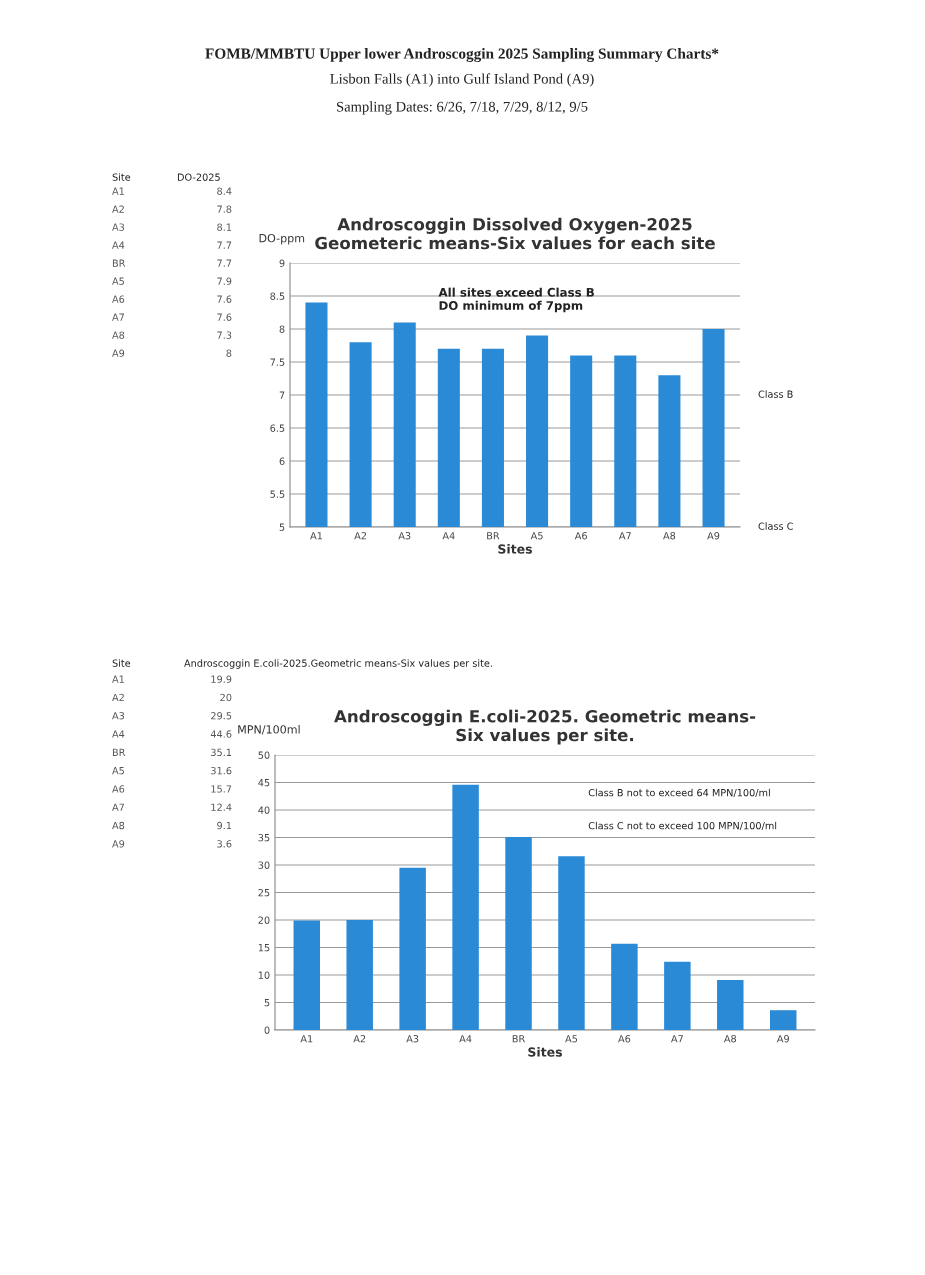 The image size is (925, 1275). What do you see at coordinates (277, 494) in the screenshot?
I see `y-tick-label: 5.5` at bounding box center [277, 494].